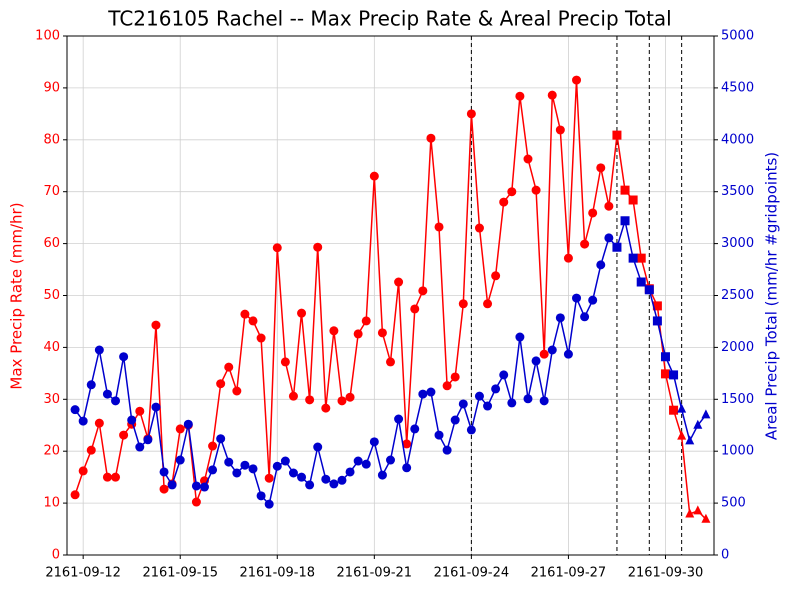  I want to click on x-tick-label: 2161-09-18, so click(277, 573).